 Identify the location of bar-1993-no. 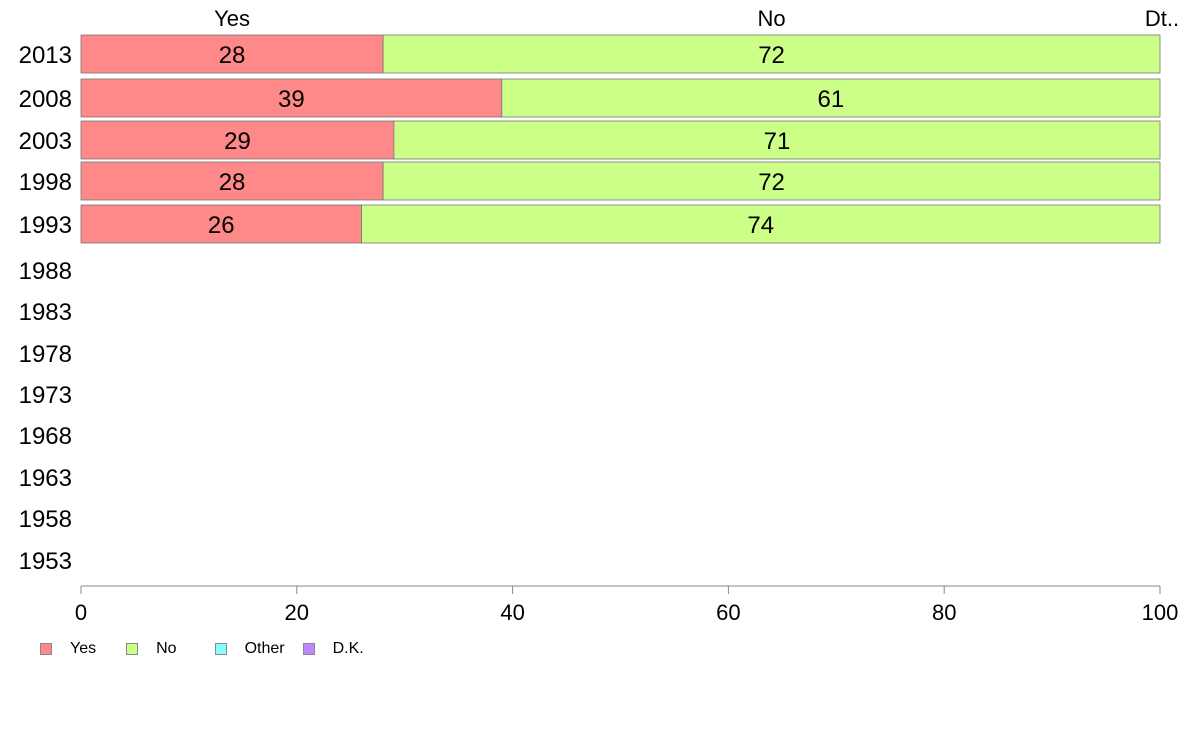
(761, 224).